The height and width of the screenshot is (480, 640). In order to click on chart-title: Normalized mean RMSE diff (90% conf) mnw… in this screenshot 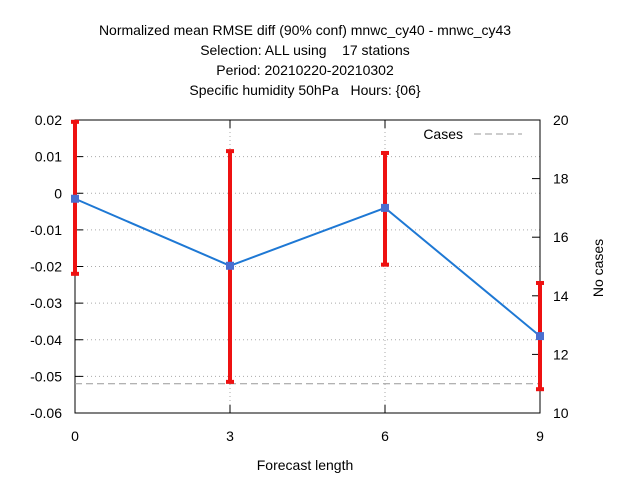, I will do `click(305, 60)`.